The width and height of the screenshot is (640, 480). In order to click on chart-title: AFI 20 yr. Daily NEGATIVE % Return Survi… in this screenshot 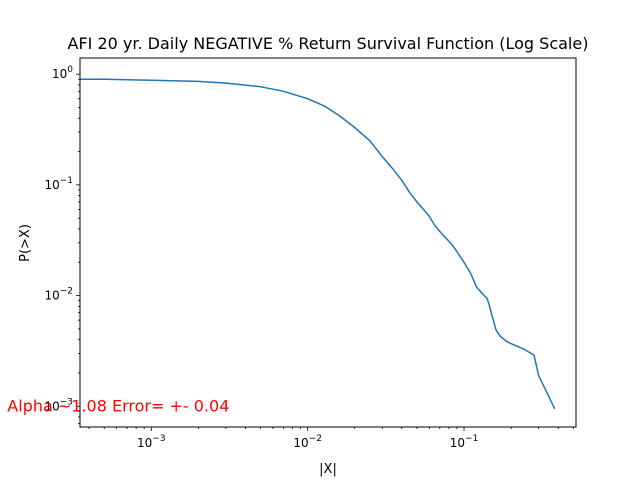, I will do `click(328, 43)`.